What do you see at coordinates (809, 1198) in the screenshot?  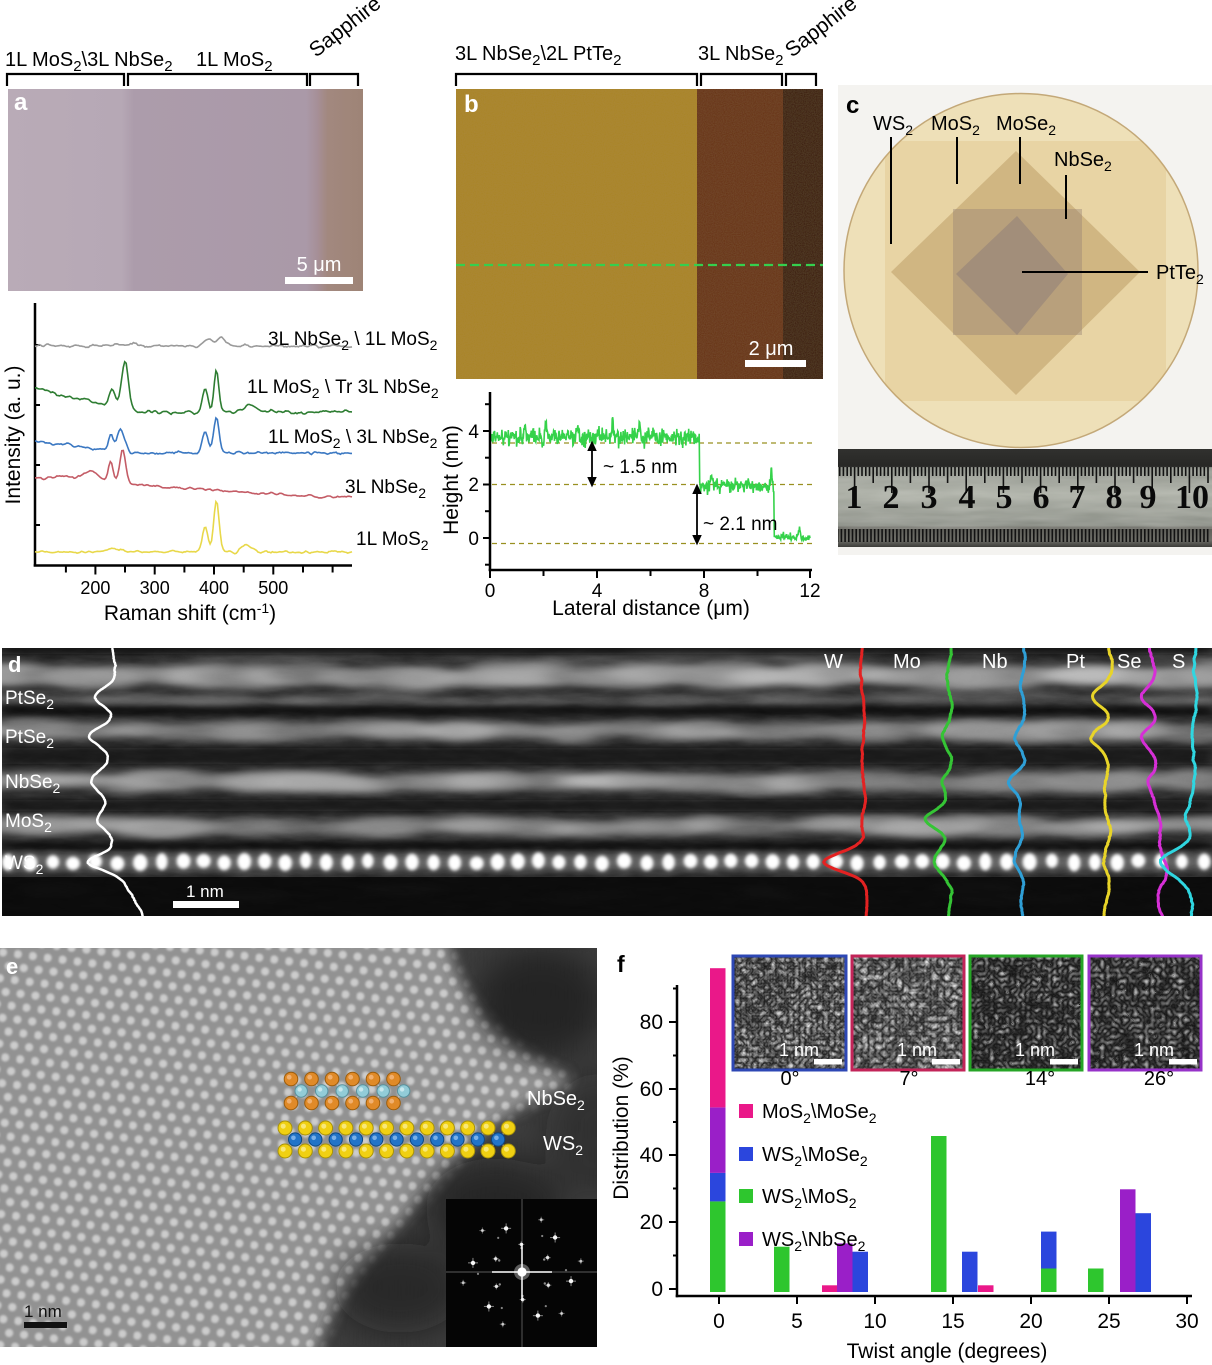 I see `svg-text: WS2\MoS2` at bounding box center [809, 1198].